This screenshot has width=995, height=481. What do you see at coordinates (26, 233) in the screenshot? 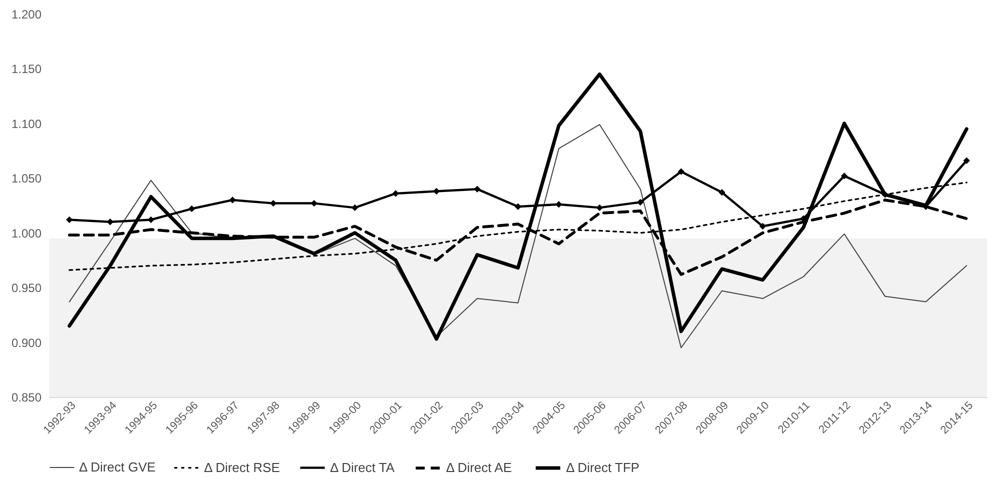
I see `y-tick-label: 1.000` at bounding box center [26, 233].